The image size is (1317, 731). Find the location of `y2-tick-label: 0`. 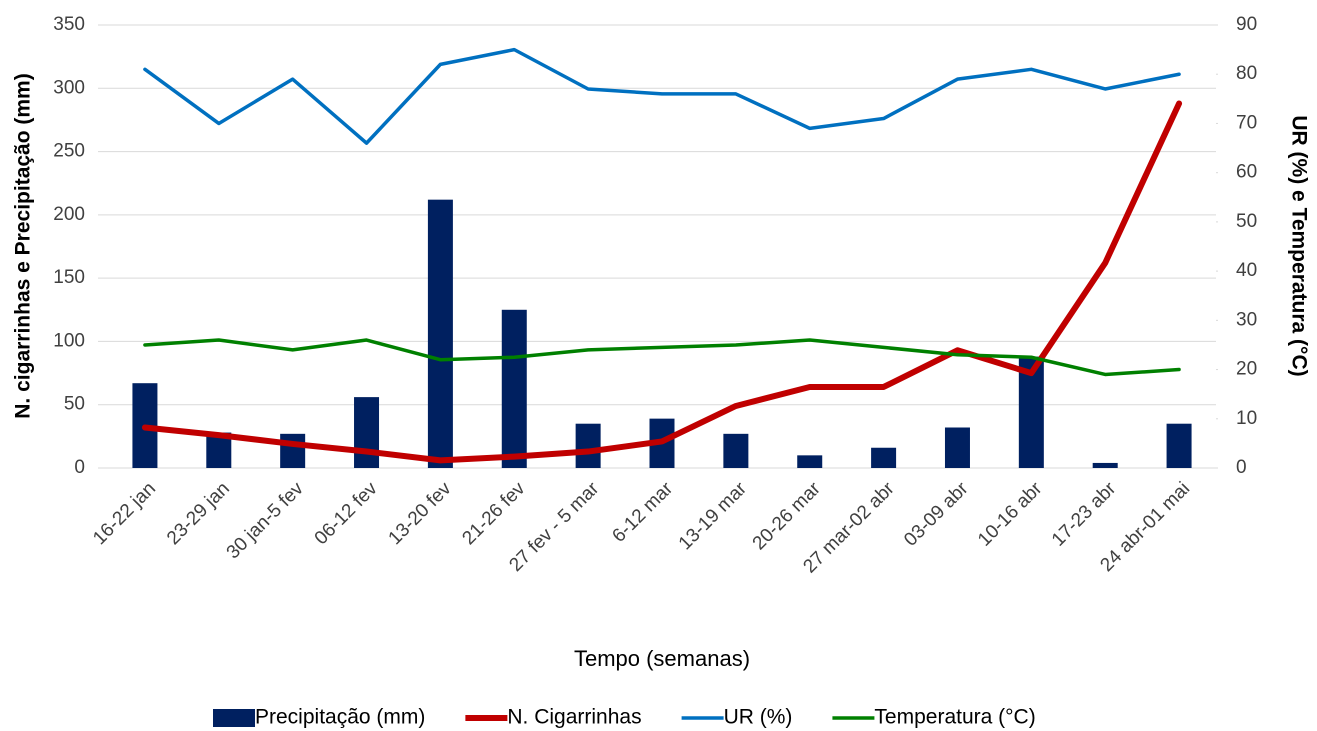

y2-tick-label: 0 is located at coordinates (1241, 467).